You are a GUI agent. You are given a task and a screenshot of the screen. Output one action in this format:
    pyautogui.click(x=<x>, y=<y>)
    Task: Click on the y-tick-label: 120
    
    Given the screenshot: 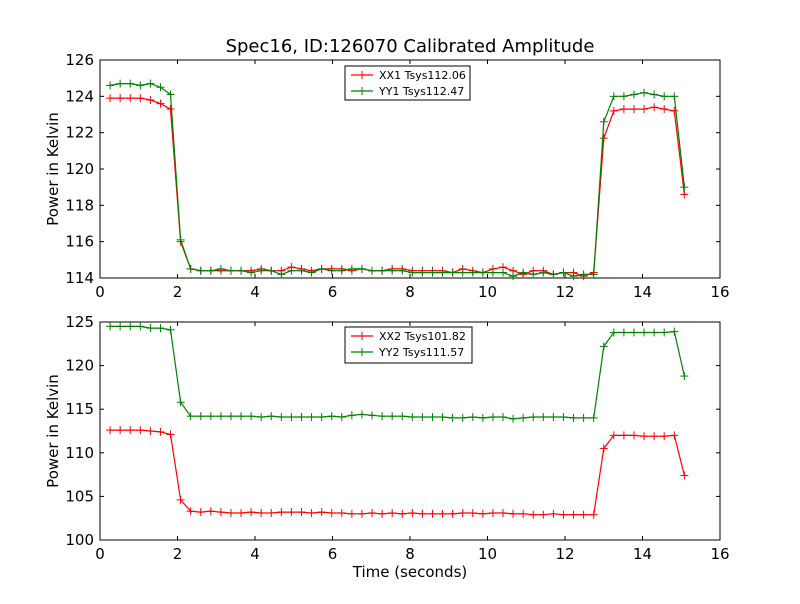 What is the action you would take?
    pyautogui.click(x=79, y=366)
    